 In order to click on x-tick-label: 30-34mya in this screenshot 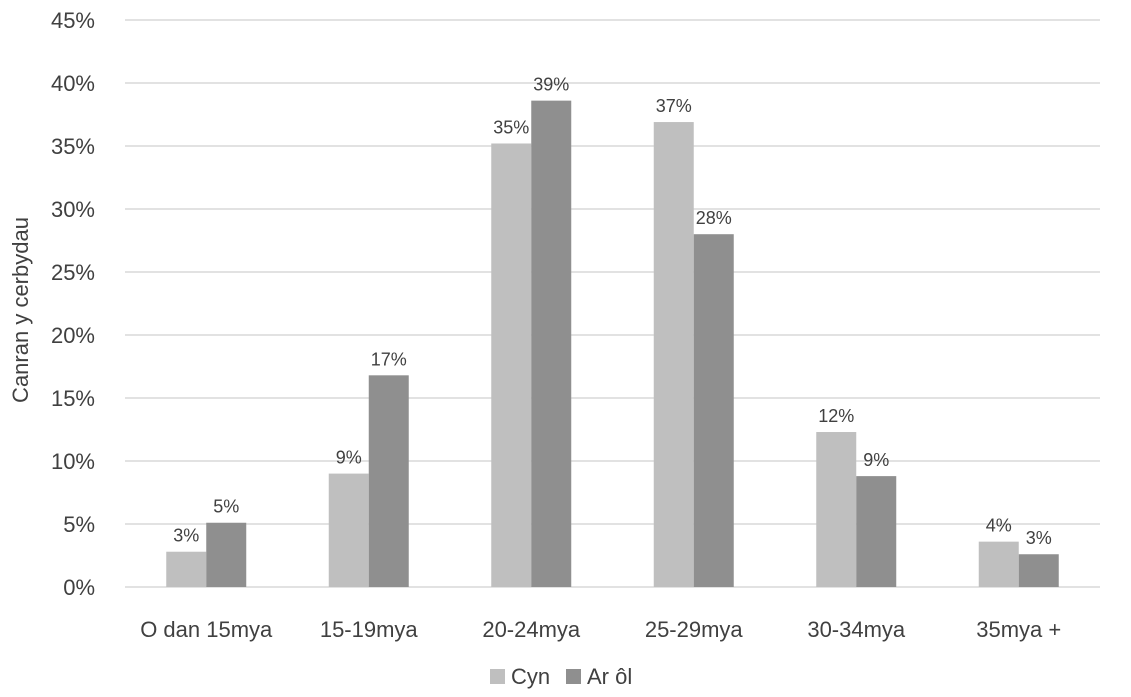, I will do `click(856, 629)`.